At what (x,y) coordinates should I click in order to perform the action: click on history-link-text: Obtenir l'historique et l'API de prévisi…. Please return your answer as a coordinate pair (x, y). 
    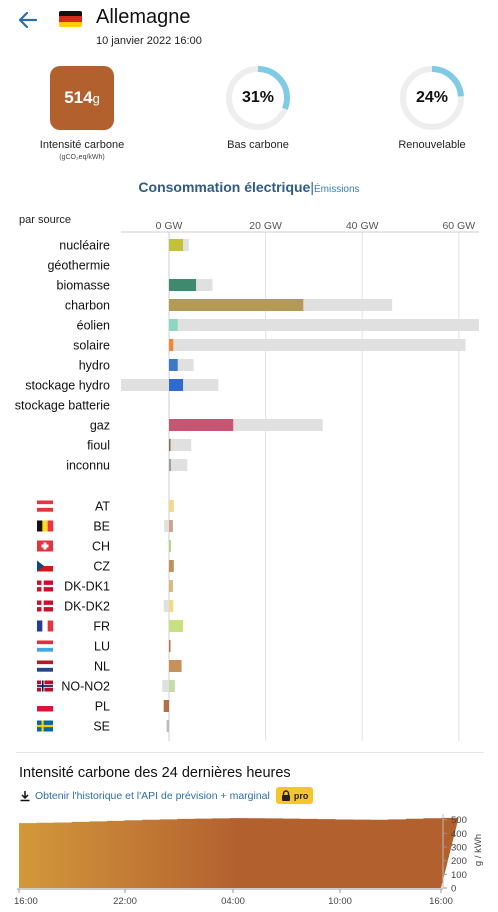
    Looking at the image, I should click on (152, 795).